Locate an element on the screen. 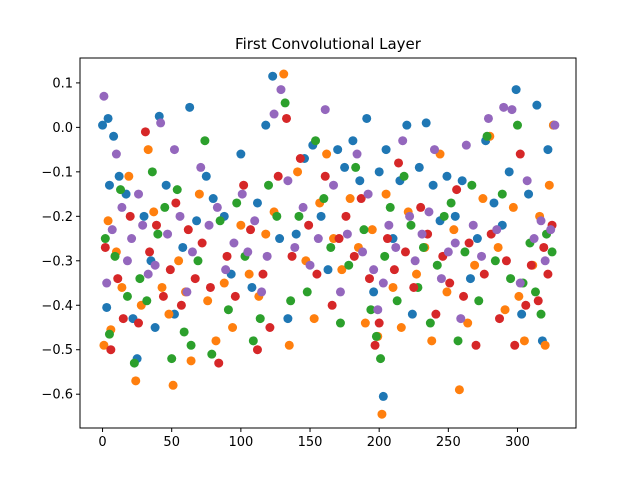 This screenshot has height=480, width=640. y-tick-label: −0.6 is located at coordinates (57, 395).